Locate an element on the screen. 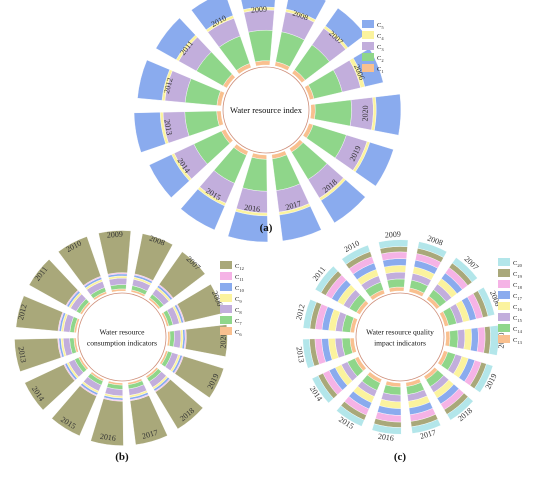 The width and height of the screenshot is (550, 485). bar-c5-2010 is located at coordinates (212, 15).